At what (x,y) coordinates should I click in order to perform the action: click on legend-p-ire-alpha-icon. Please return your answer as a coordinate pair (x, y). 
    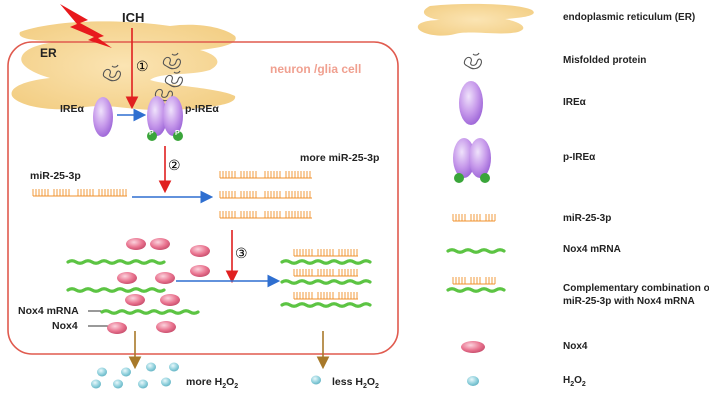
    Looking at the image, I should click on (472, 160).